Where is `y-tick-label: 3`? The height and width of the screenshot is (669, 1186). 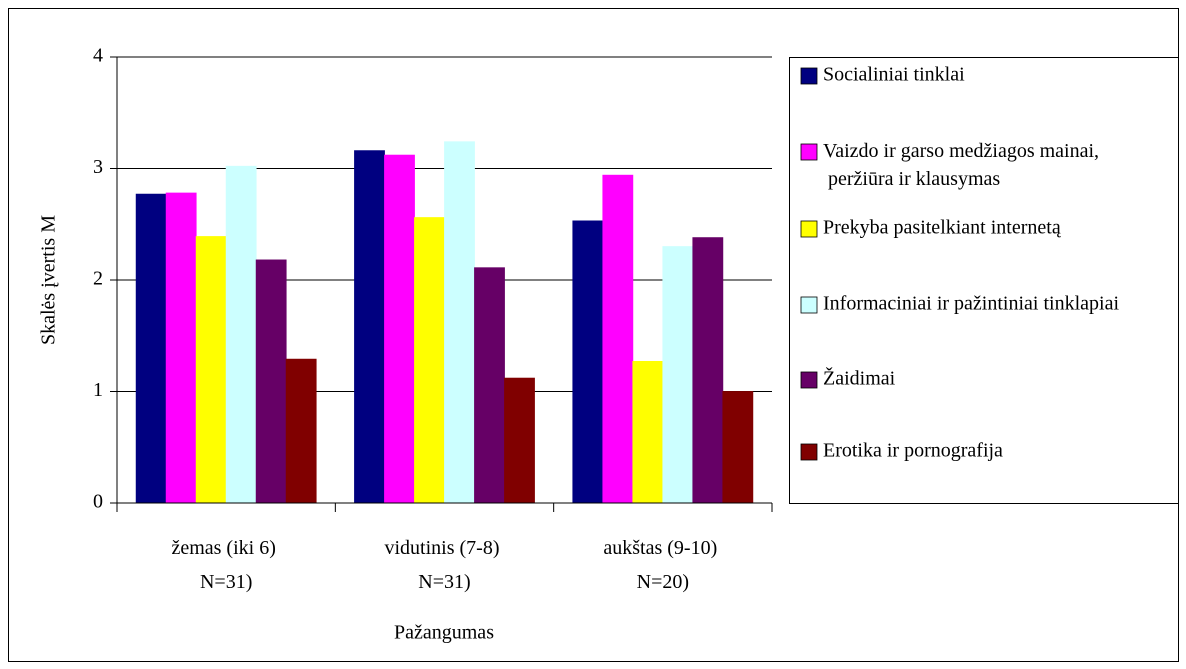 y-tick-label: 3 is located at coordinates (98, 167).